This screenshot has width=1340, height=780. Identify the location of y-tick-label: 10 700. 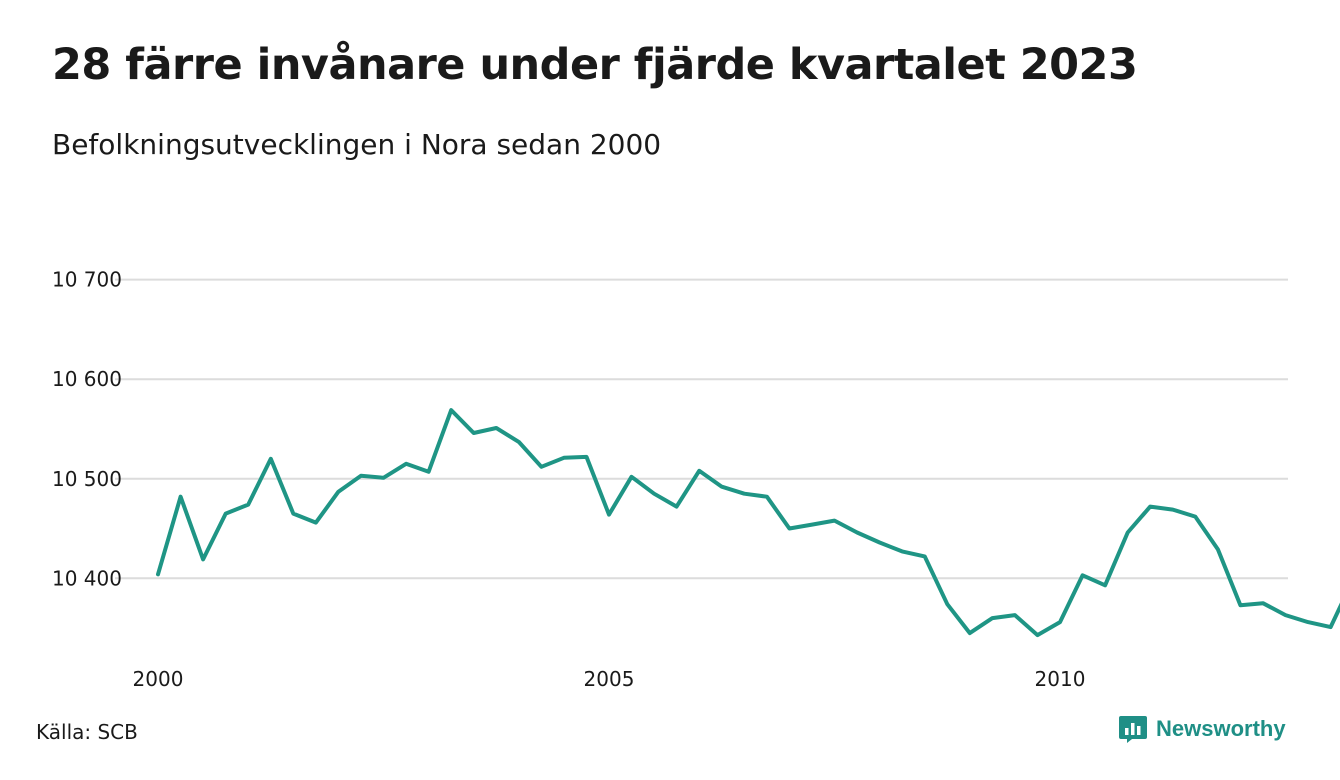
(87, 280).